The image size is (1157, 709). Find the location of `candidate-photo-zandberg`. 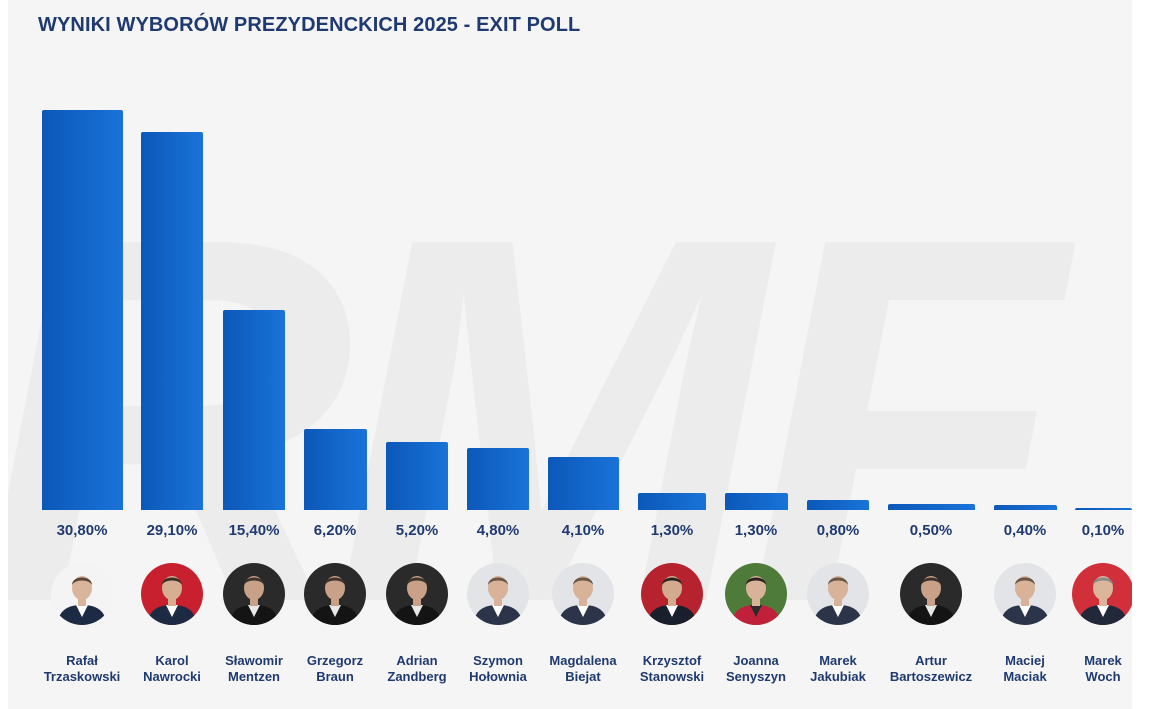

candidate-photo-zandberg is located at coordinates (417, 594).